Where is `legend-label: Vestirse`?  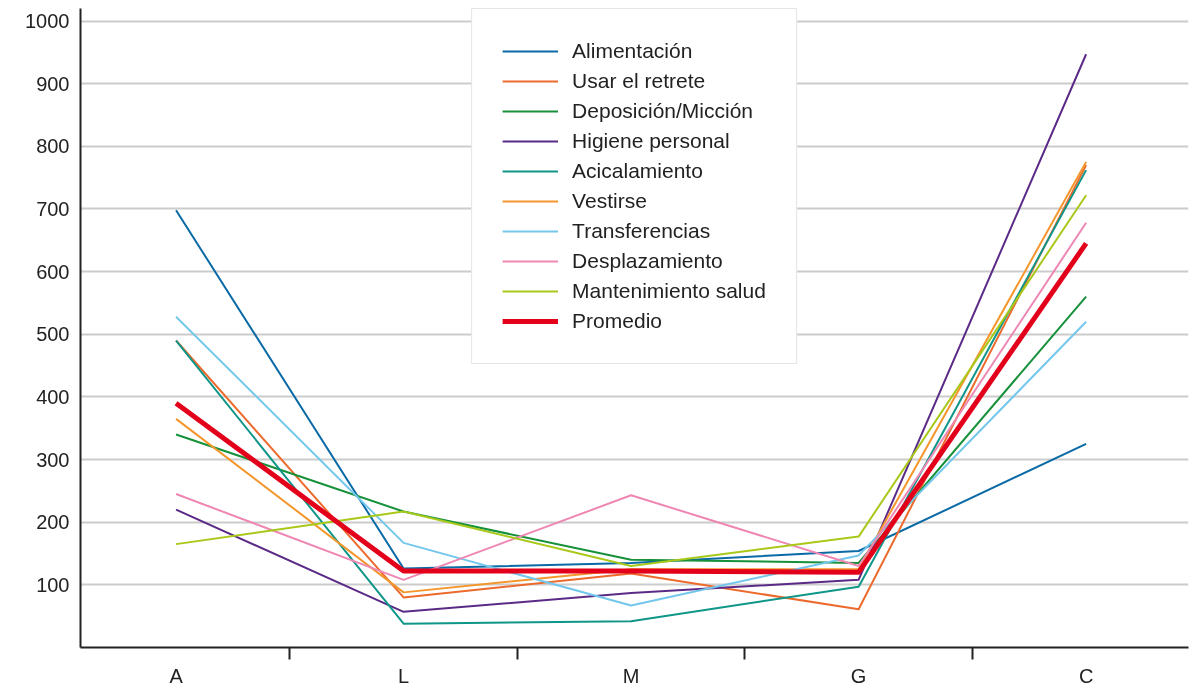 legend-label: Vestirse is located at coordinates (609, 201).